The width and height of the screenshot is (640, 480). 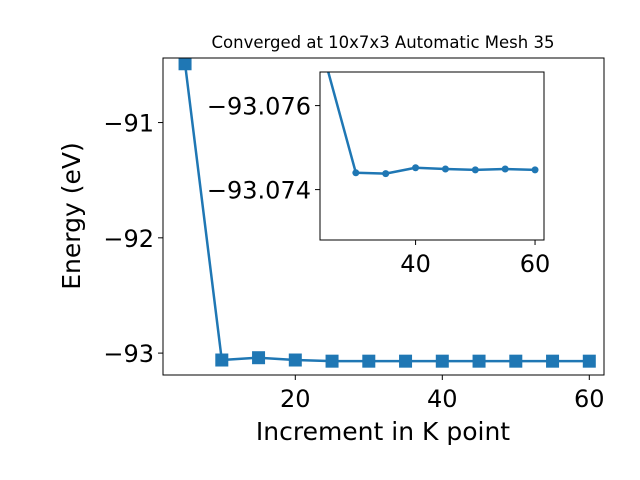 What do you see at coordinates (383, 431) in the screenshot?
I see `x-axis-label: Increment in K point` at bounding box center [383, 431].